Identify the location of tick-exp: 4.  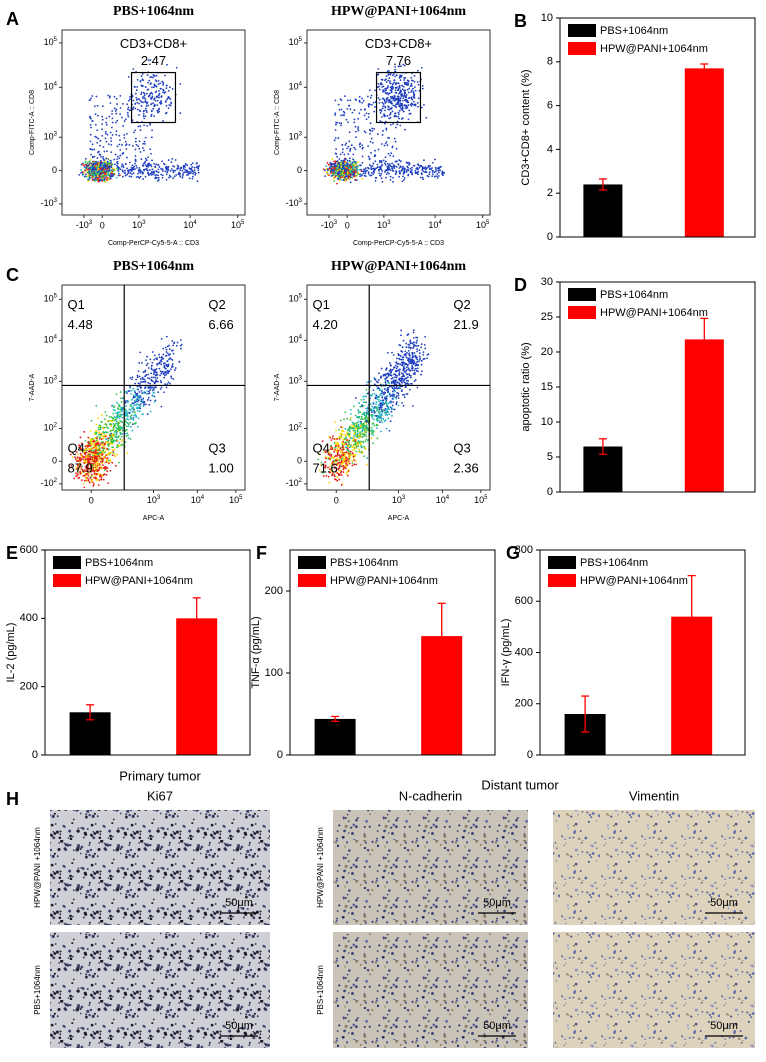
(301, 84).